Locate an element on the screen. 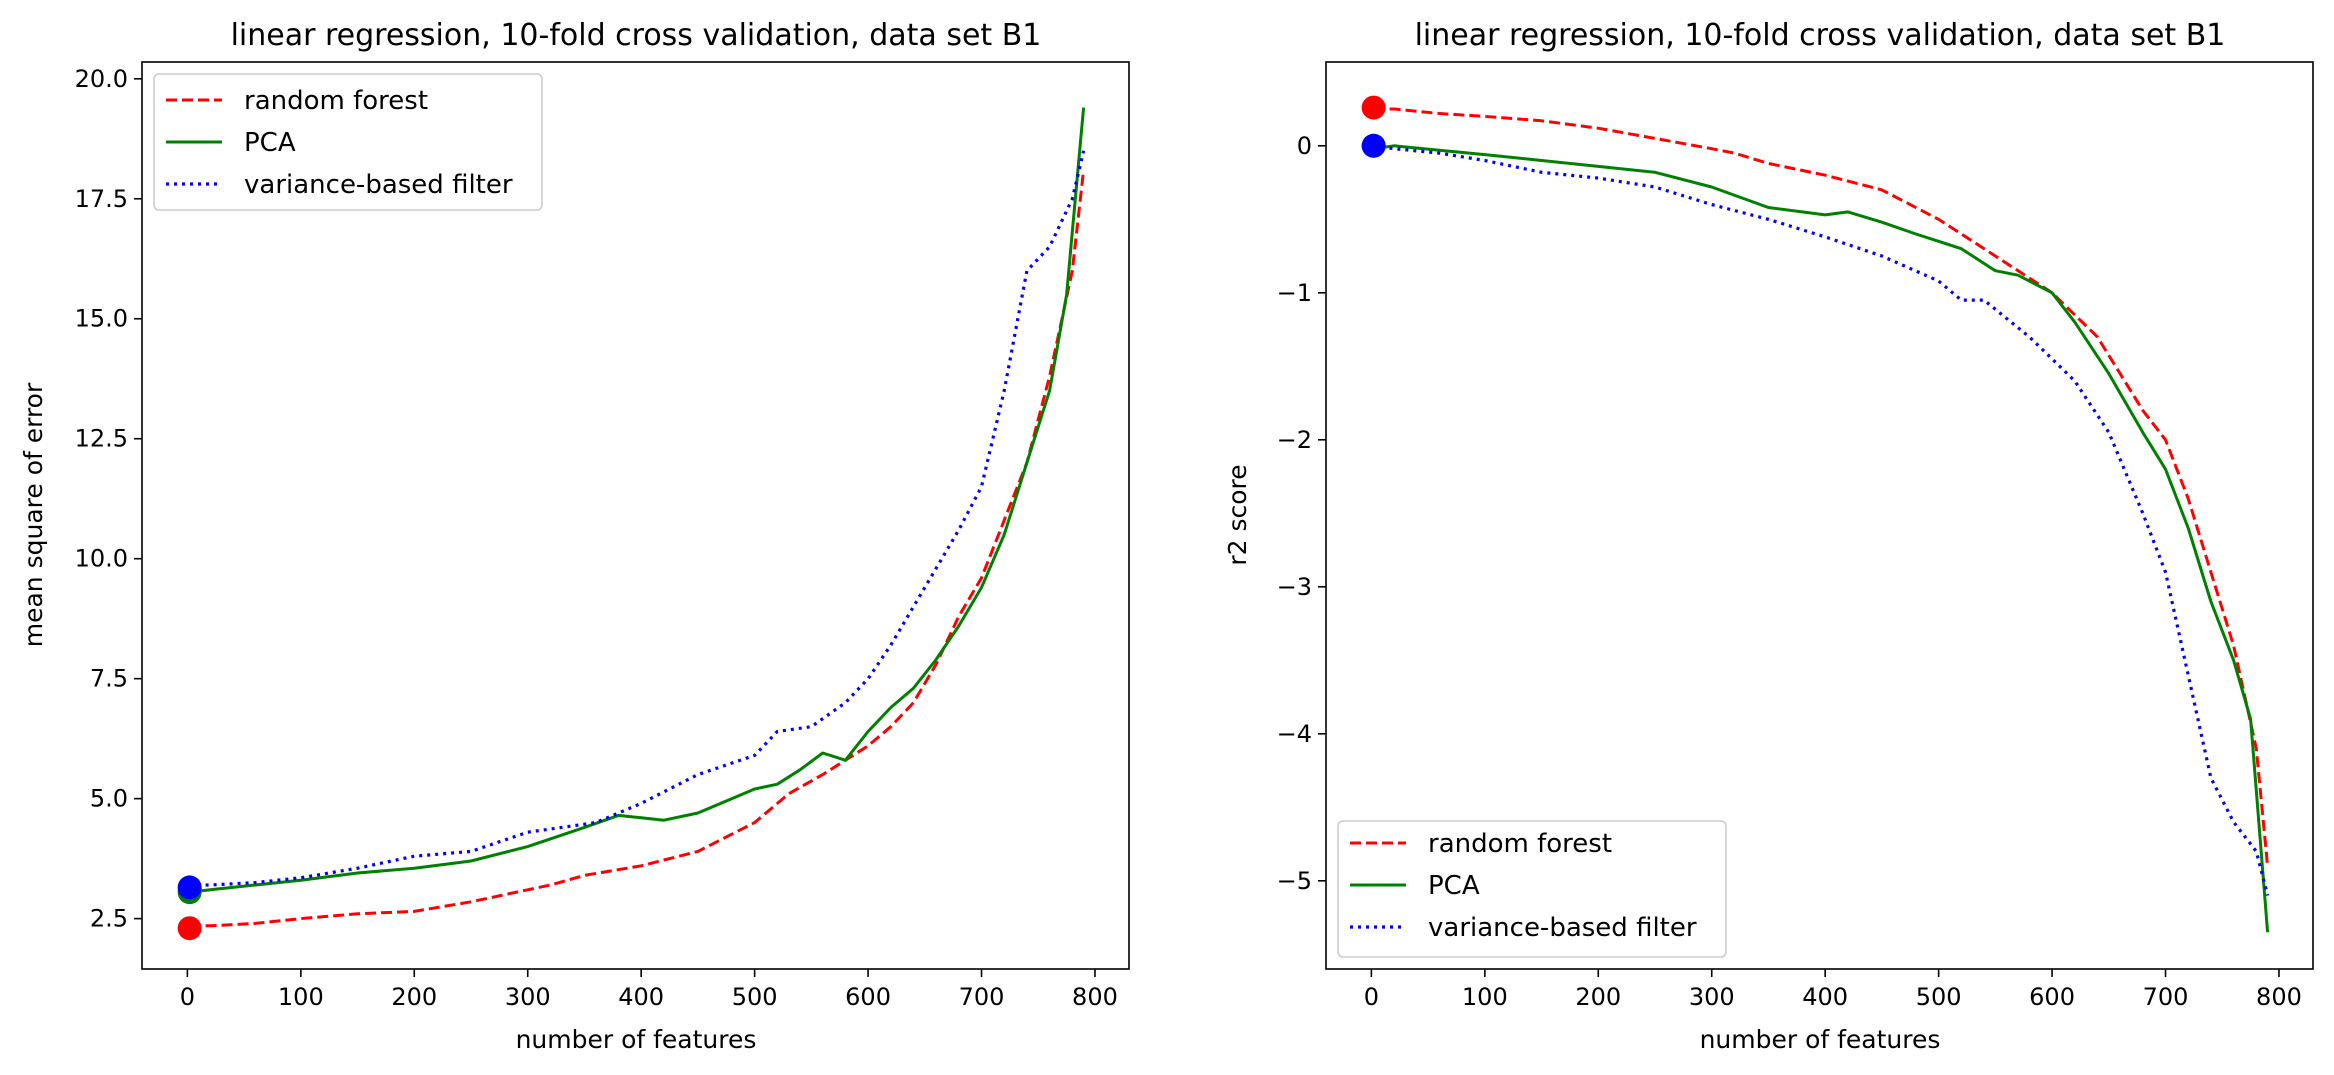  mse-legend-box is located at coordinates (348, 142).